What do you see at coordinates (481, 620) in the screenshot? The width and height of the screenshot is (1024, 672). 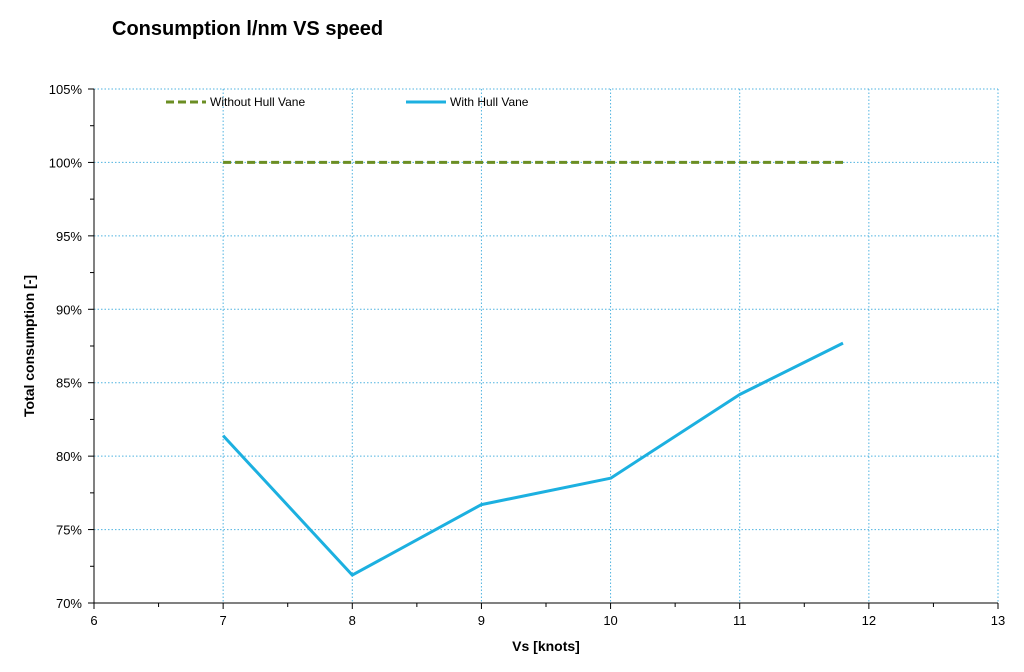 I see `x-tick-label: 9` at bounding box center [481, 620].